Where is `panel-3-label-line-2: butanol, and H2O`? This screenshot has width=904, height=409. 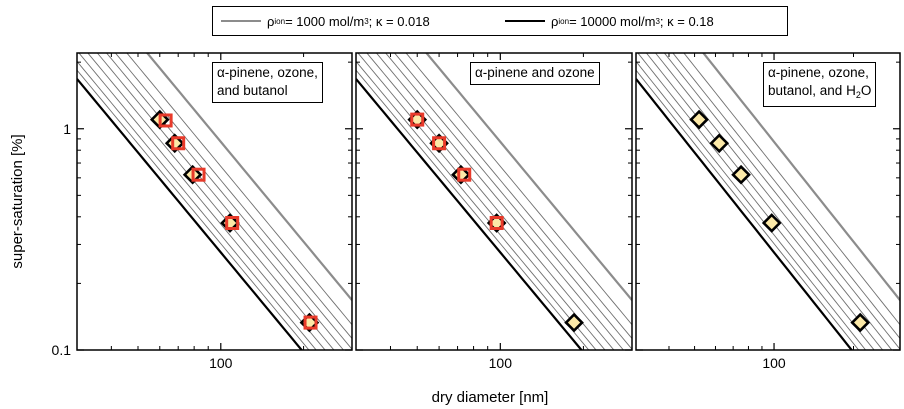
panel-3-label-line-2: butanol, and H2O is located at coordinates (819, 93).